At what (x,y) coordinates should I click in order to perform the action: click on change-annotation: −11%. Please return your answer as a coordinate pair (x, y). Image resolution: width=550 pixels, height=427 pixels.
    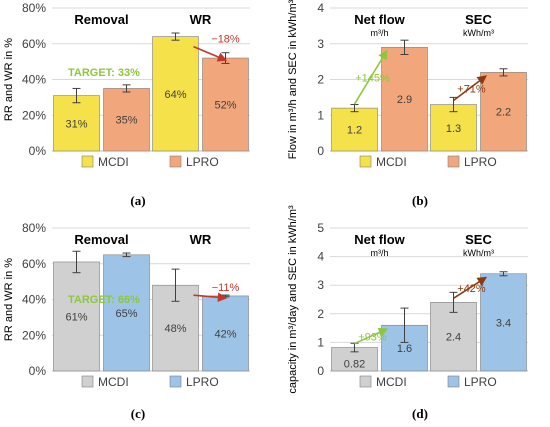
    Looking at the image, I should click on (226, 288).